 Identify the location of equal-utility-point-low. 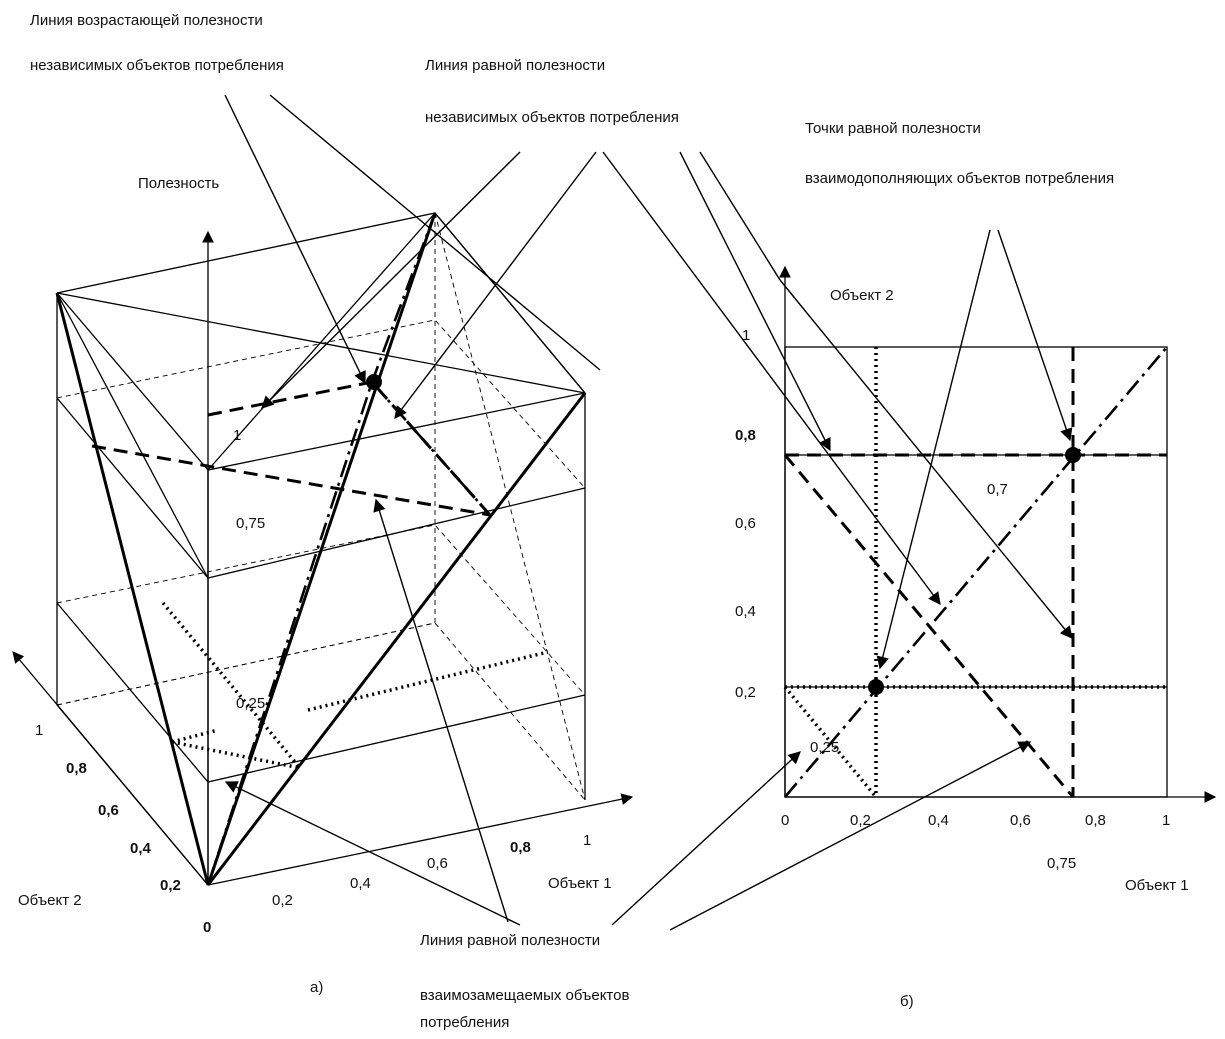
(876, 687).